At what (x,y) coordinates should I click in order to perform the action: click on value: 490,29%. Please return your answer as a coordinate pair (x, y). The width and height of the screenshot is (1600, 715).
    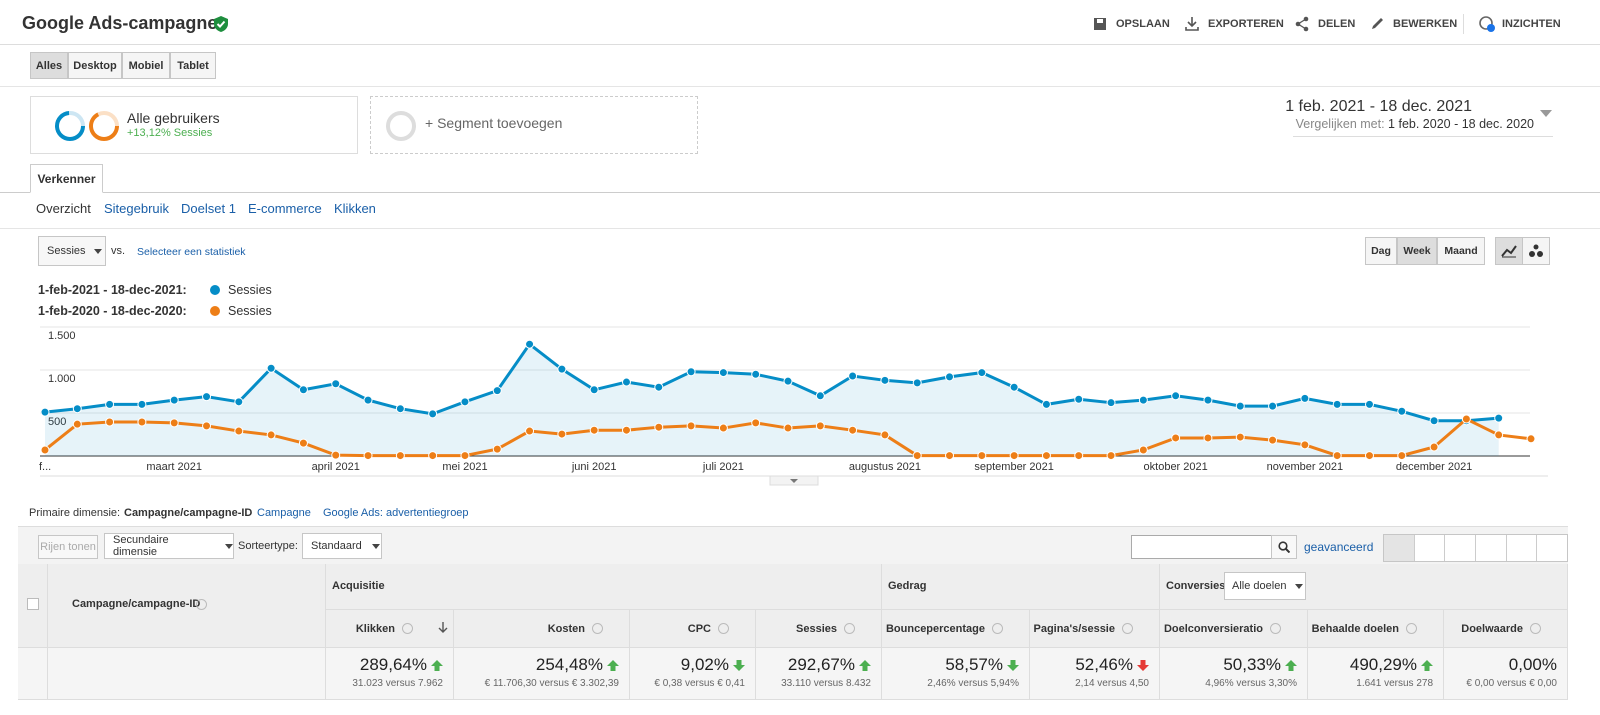
    Looking at the image, I should click on (1383, 664).